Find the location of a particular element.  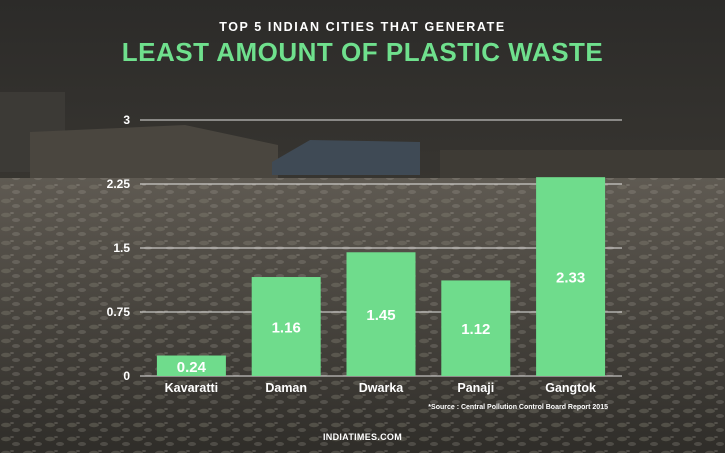

category-label: Panaji is located at coordinates (475, 388).